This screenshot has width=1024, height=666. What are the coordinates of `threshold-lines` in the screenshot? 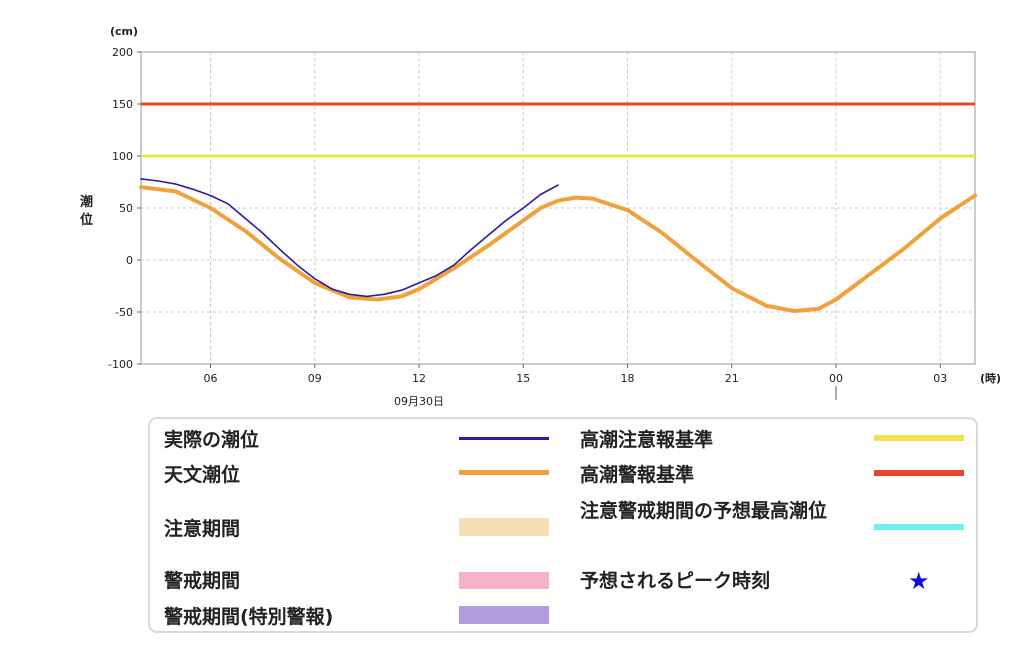 It's located at (558, 130).